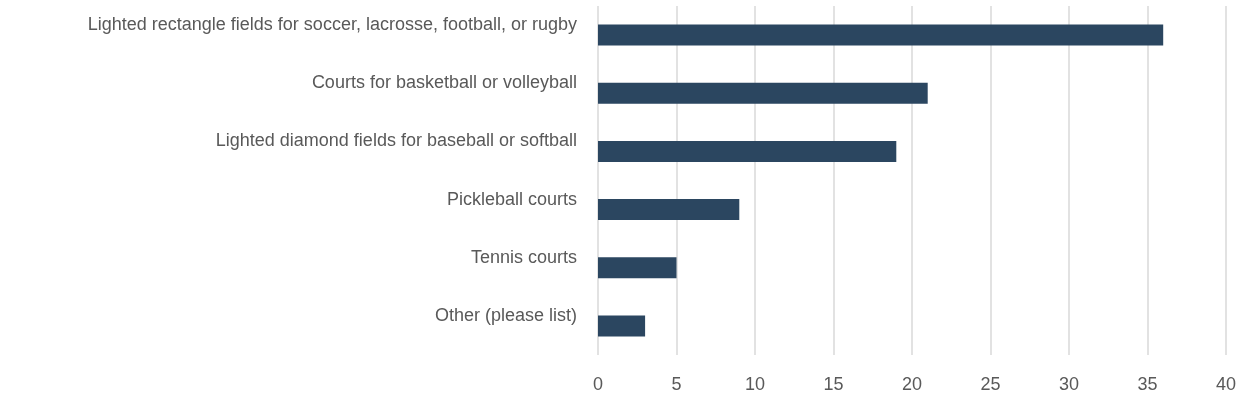 This screenshot has height=404, width=1248. What do you see at coordinates (523, 256) in the screenshot?
I see `y-tick-label: Tennis courts` at bounding box center [523, 256].